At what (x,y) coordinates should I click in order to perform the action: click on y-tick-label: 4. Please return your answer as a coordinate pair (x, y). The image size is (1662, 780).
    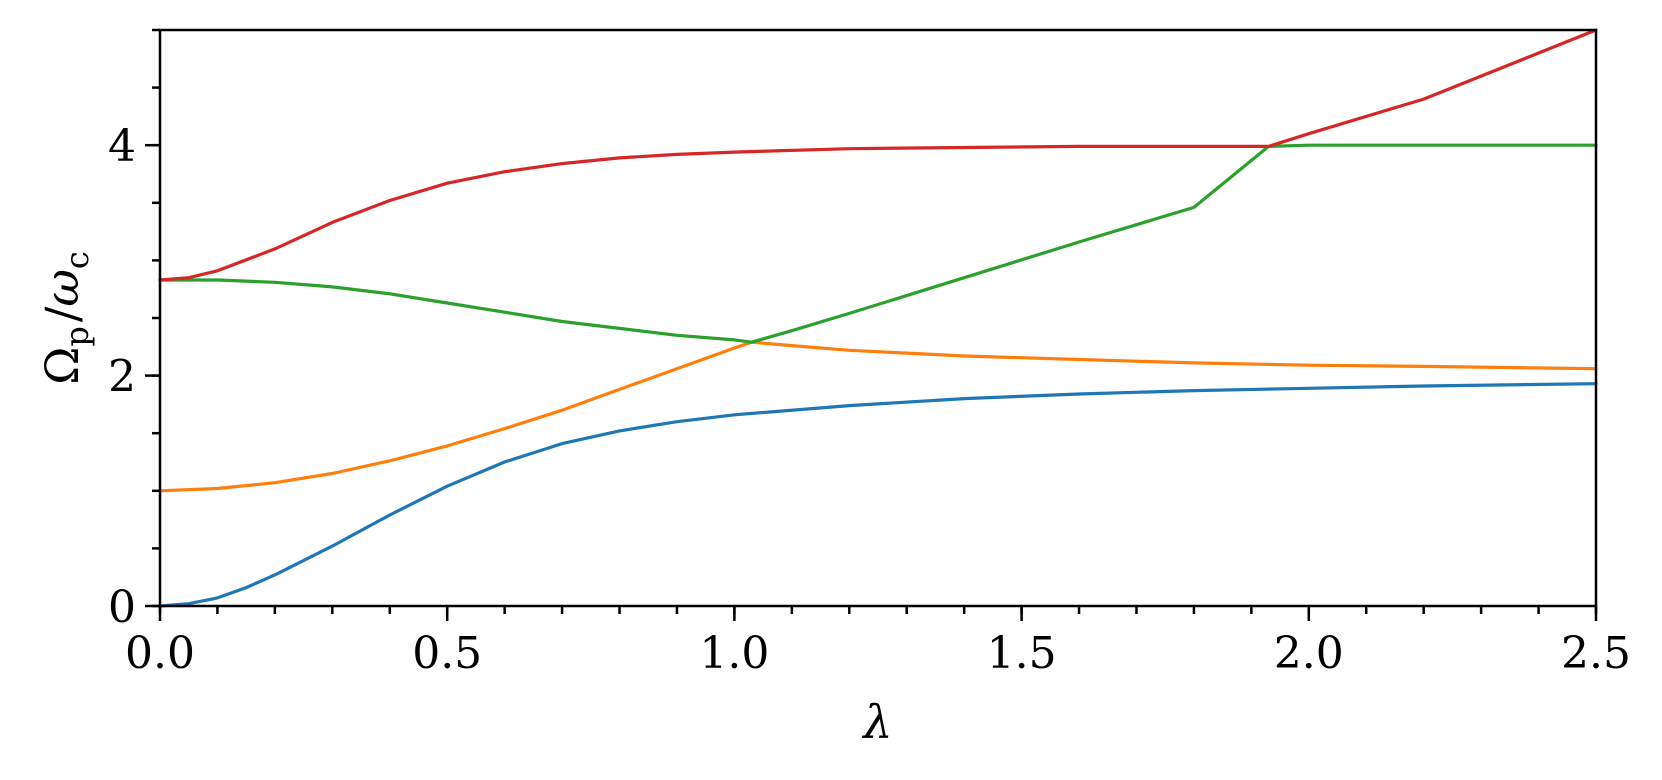
    Looking at the image, I should click on (122, 146).